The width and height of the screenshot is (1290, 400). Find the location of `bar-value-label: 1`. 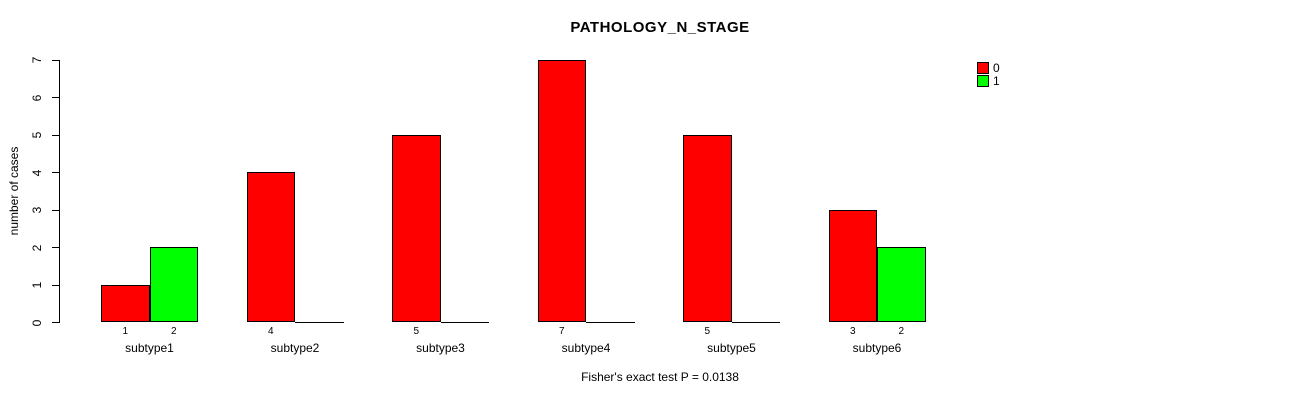

bar-value-label: 1 is located at coordinates (125, 331).